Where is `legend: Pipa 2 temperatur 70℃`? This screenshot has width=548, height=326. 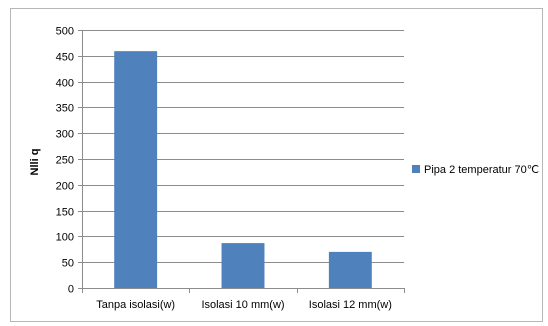
legend: Pipa 2 temperatur 70℃ is located at coordinates (475, 170).